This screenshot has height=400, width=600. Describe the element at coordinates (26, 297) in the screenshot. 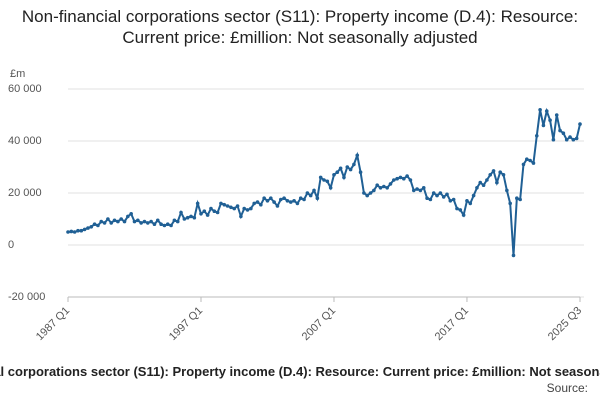

I see `y-tick-label: -20 000` at that location.